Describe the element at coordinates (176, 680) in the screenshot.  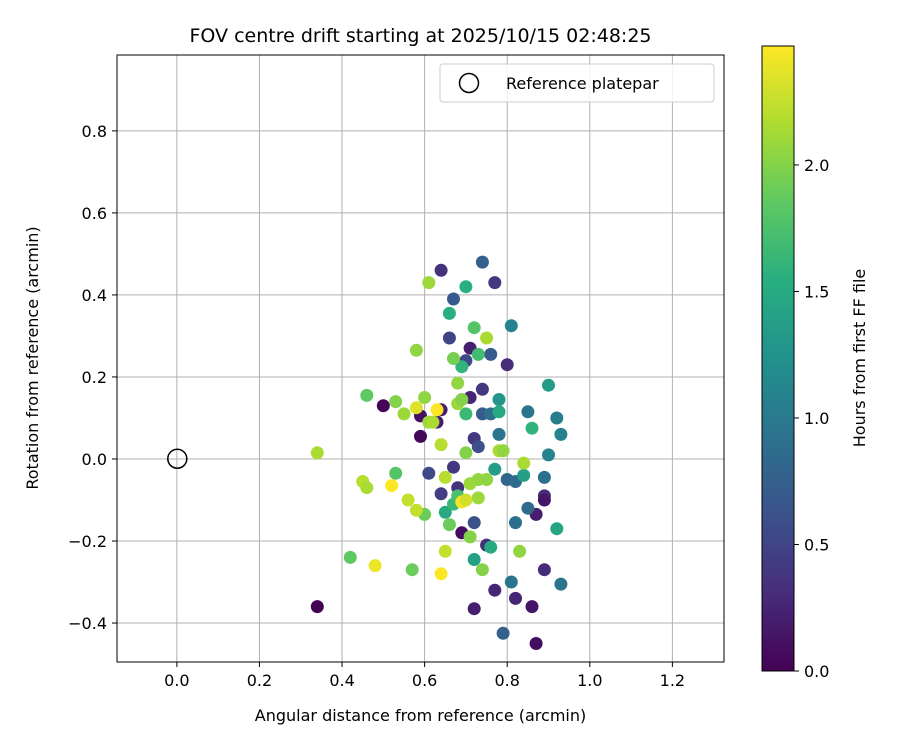
I see `x-tick-label: 0.0` at that location.